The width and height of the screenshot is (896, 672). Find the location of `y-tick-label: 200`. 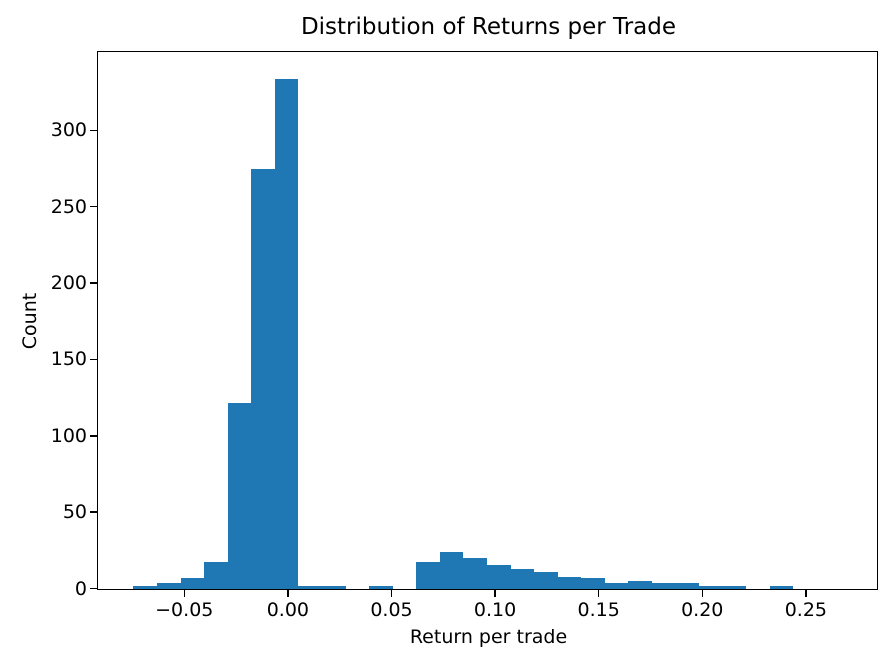

y-tick-label: 200 is located at coordinates (68, 283).